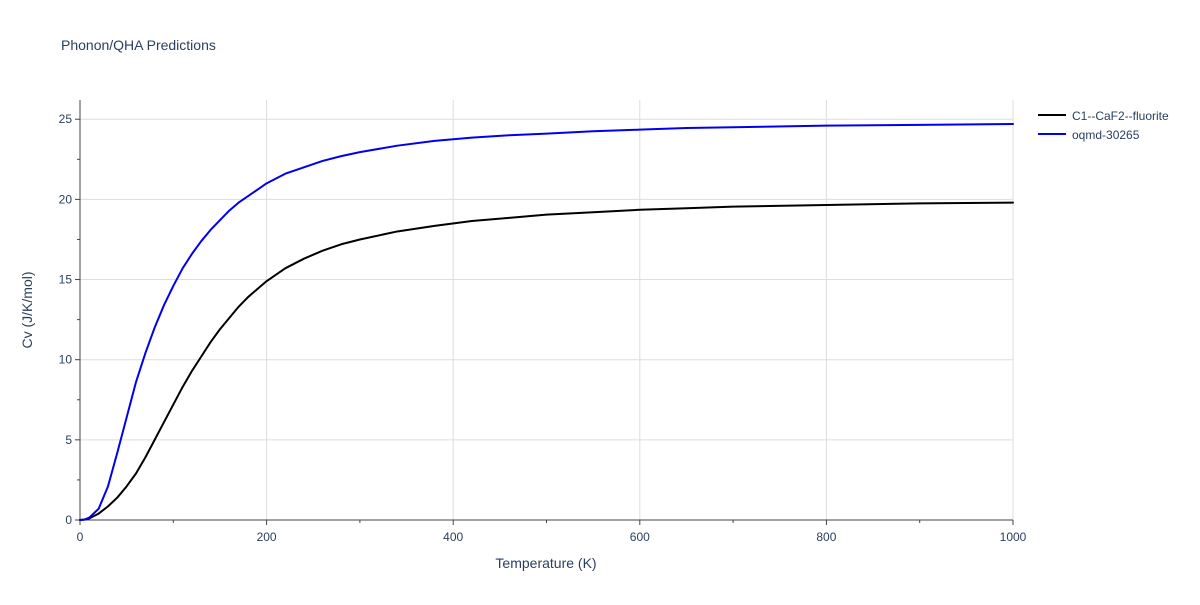 The width and height of the screenshot is (1200, 605). I want to click on y-tick-label: 0, so click(68, 520).